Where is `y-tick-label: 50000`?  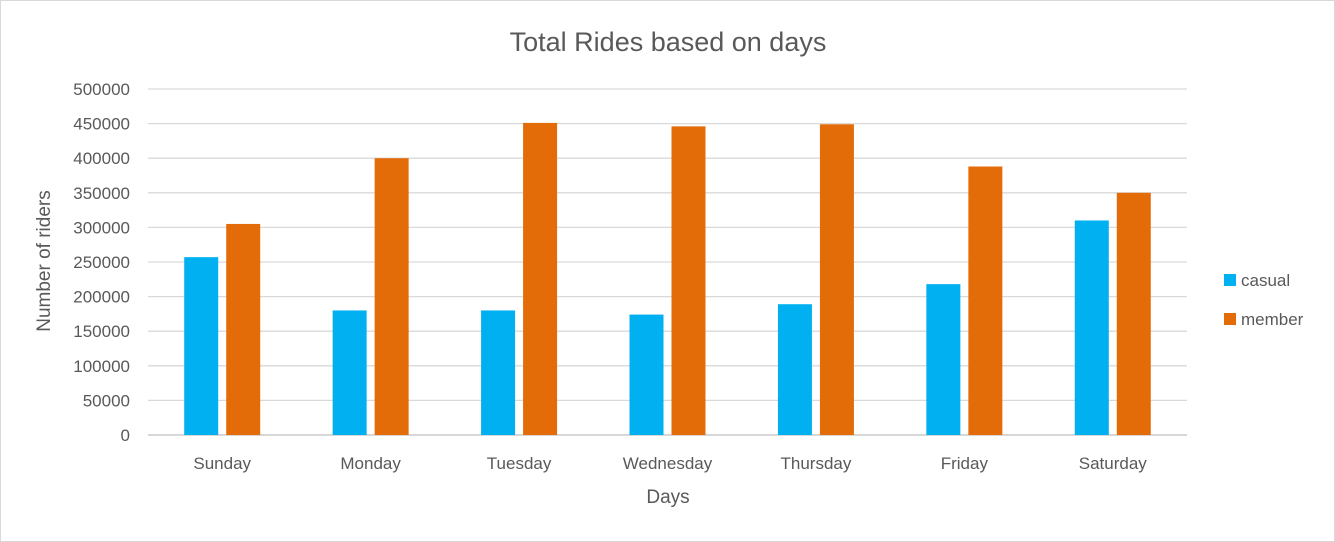 y-tick-label: 50000 is located at coordinates (106, 400).